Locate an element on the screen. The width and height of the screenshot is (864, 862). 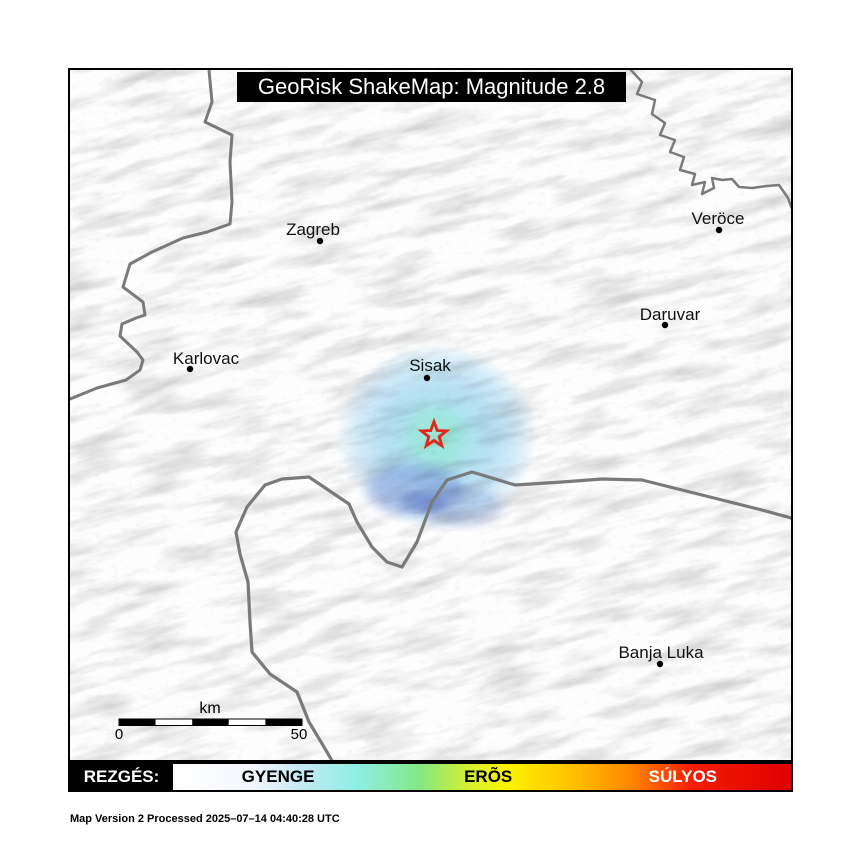
city-label: Zagreb is located at coordinates (313, 229).